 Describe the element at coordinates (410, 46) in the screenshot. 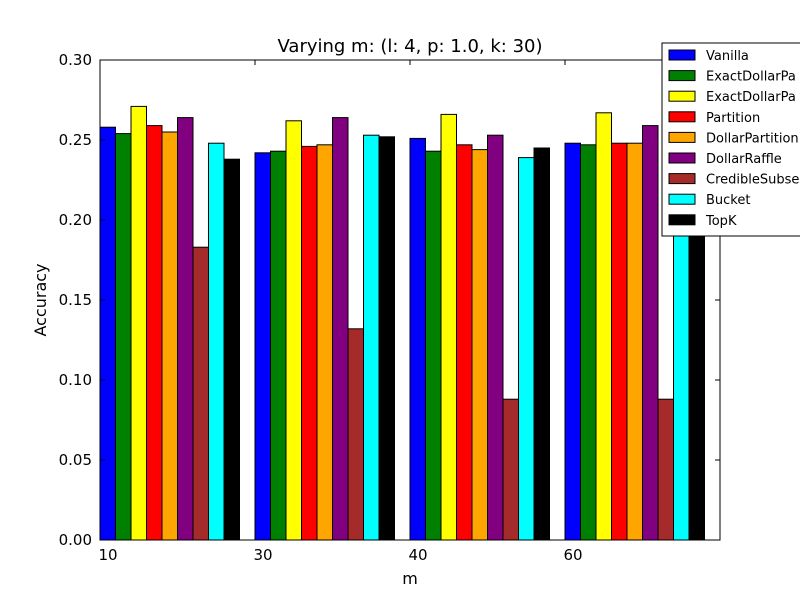

I see `chart-title: Varying m: (l: 4, p: 1.0, k: 30)` at that location.